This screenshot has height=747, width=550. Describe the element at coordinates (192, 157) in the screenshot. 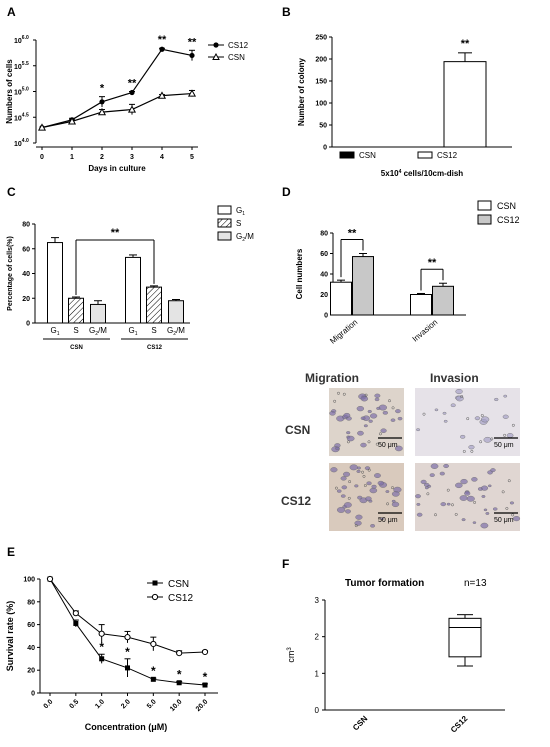

I see `x-tick-label: 5` at that location.